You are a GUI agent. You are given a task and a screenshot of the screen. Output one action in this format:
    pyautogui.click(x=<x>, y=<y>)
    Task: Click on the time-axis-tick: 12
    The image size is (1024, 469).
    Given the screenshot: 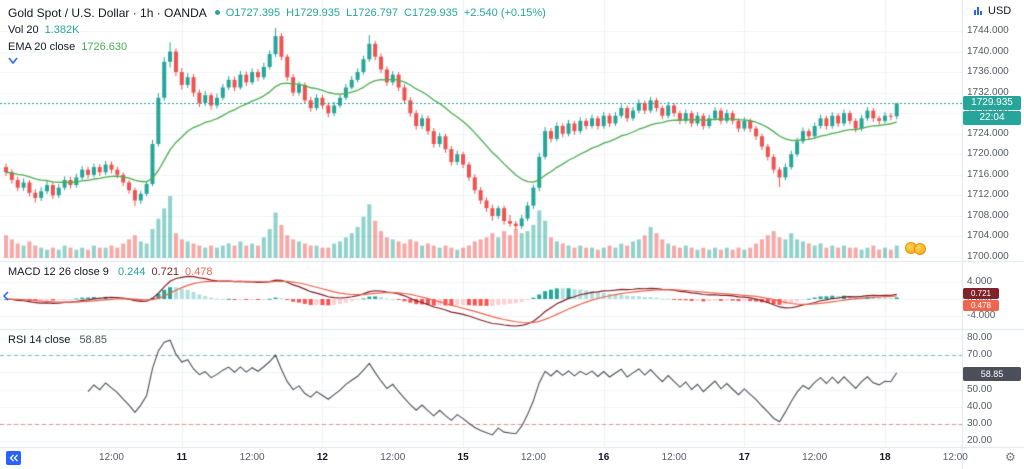 What is the action you would take?
    pyautogui.click(x=322, y=457)
    